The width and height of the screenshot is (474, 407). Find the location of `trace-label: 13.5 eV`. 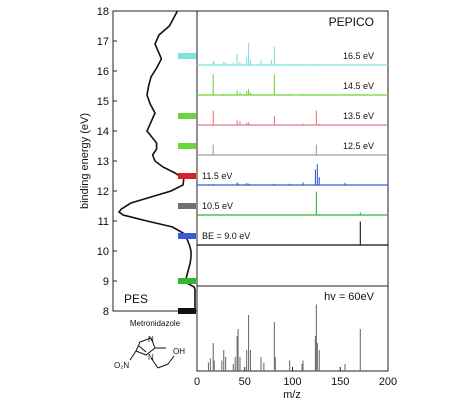

trace-label: 13.5 eV is located at coordinates (358, 116).